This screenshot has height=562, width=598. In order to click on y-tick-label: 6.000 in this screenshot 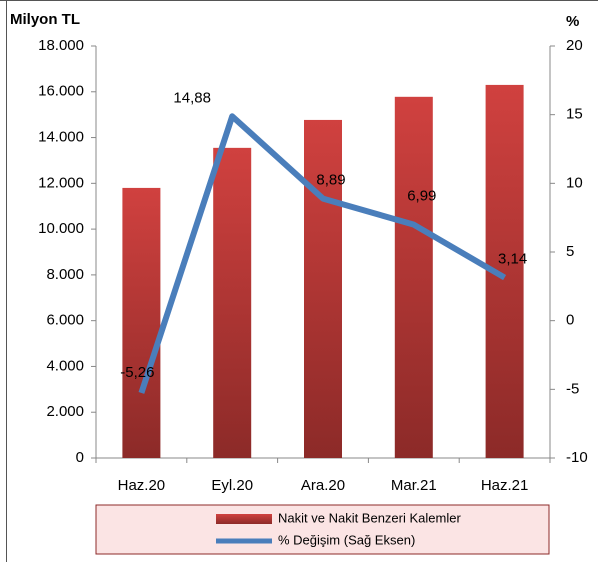, I will do `click(65, 320)`.